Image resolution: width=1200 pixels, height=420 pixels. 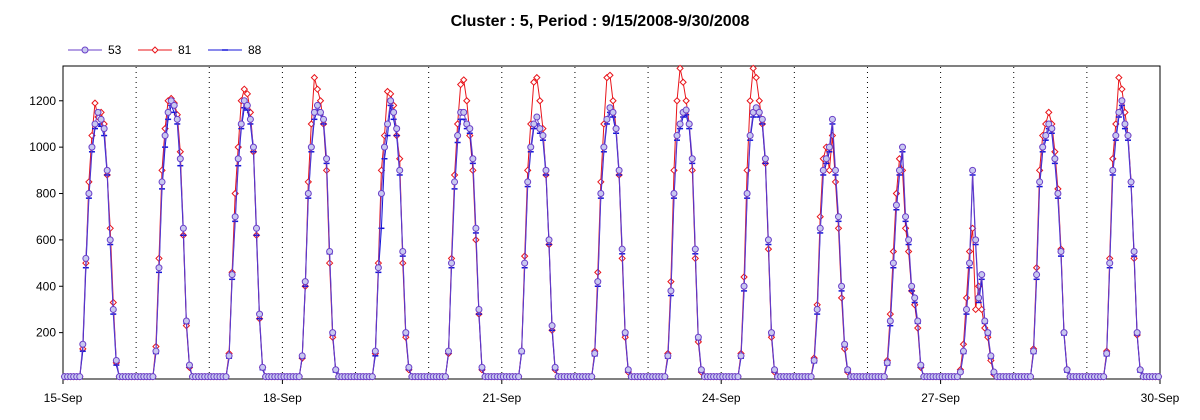 What do you see at coordinates (721, 398) in the screenshot?
I see `x-tick-label: 24-Sep` at bounding box center [721, 398].